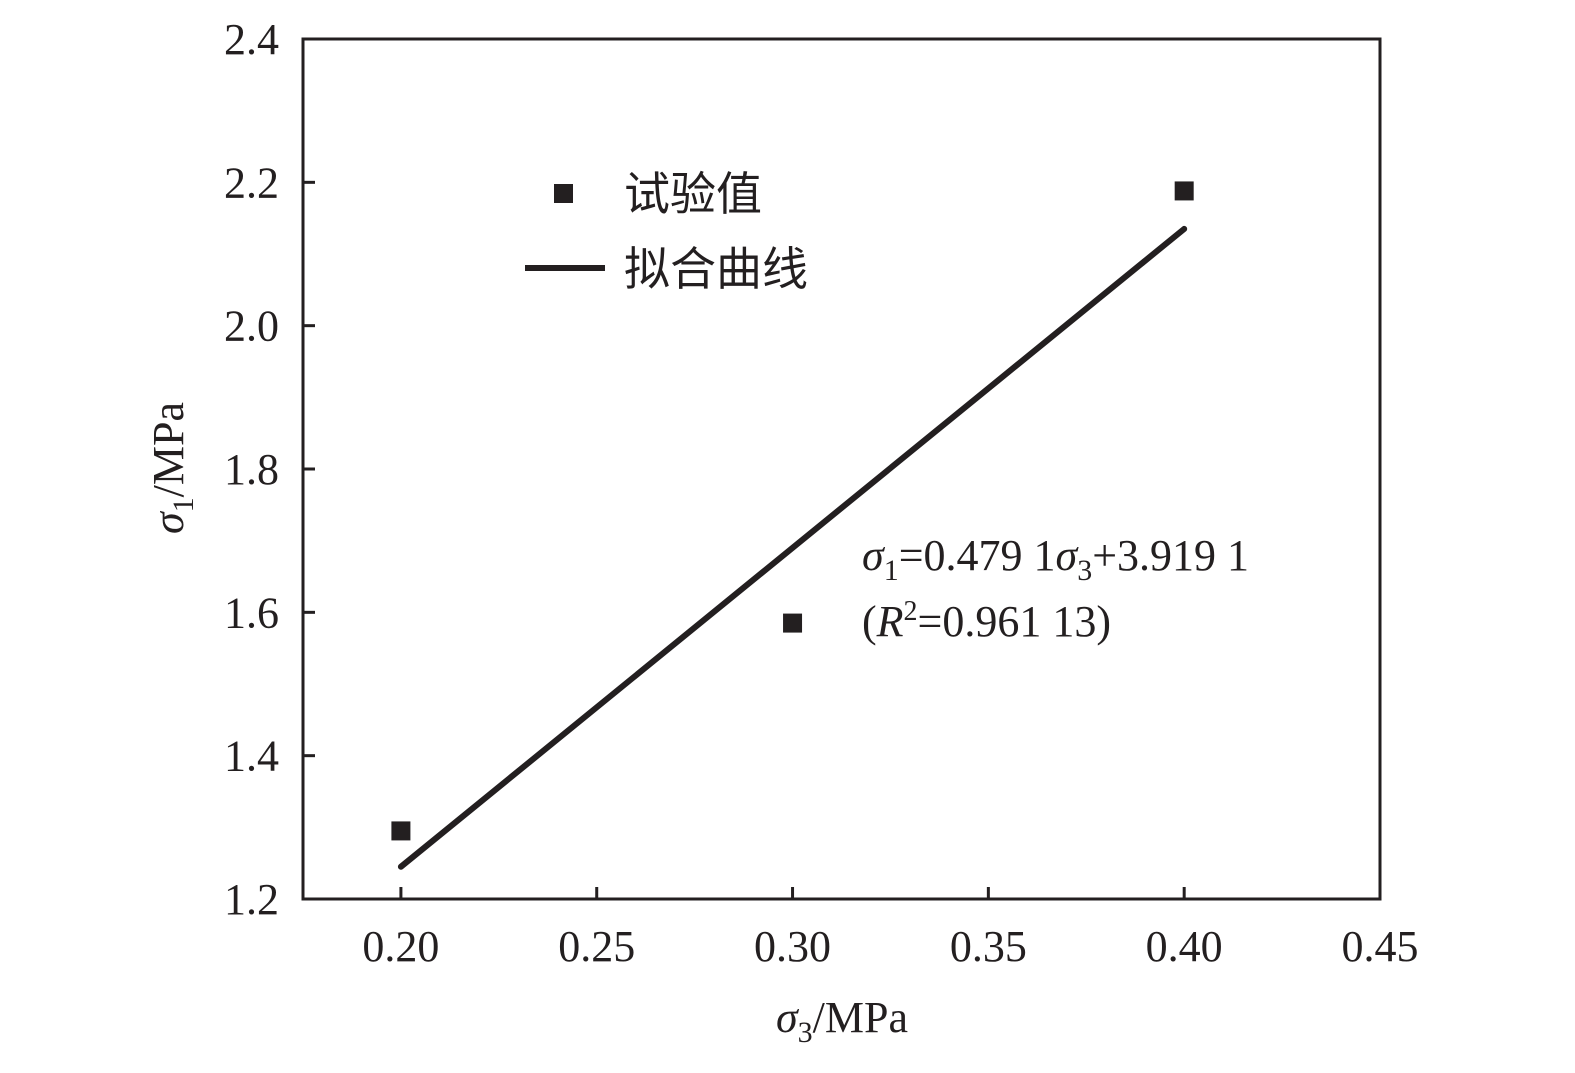  I want to click on x-axis-ticks: 0.20 0.25 0.30 0.35 0.40 0.45, so click(890, 929).